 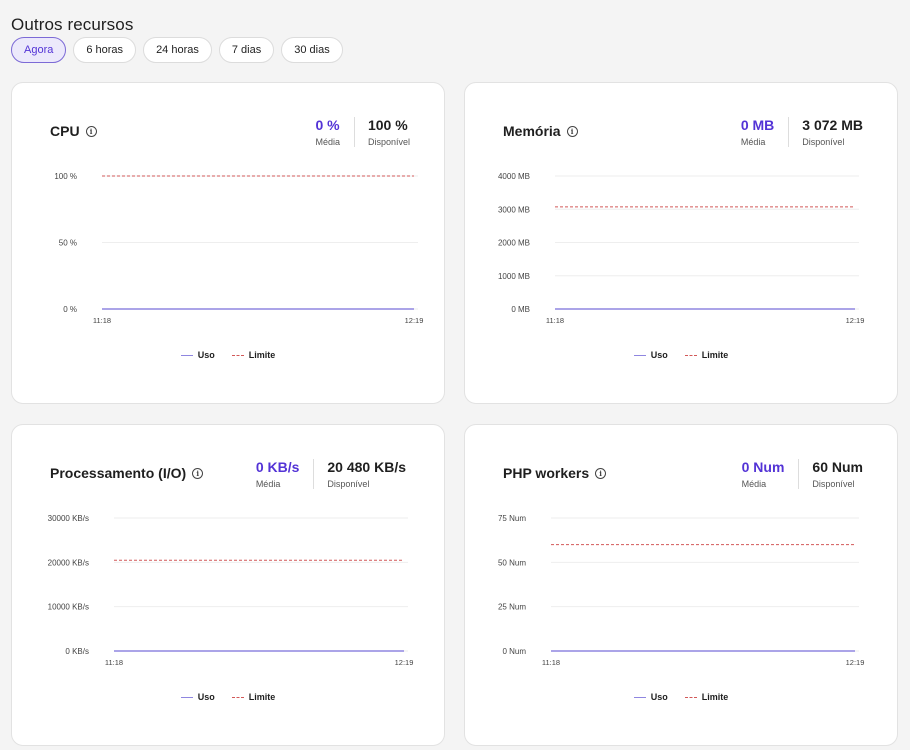 I want to click on y-tick-label: 10000 KB/s, so click(x=68, y=607).